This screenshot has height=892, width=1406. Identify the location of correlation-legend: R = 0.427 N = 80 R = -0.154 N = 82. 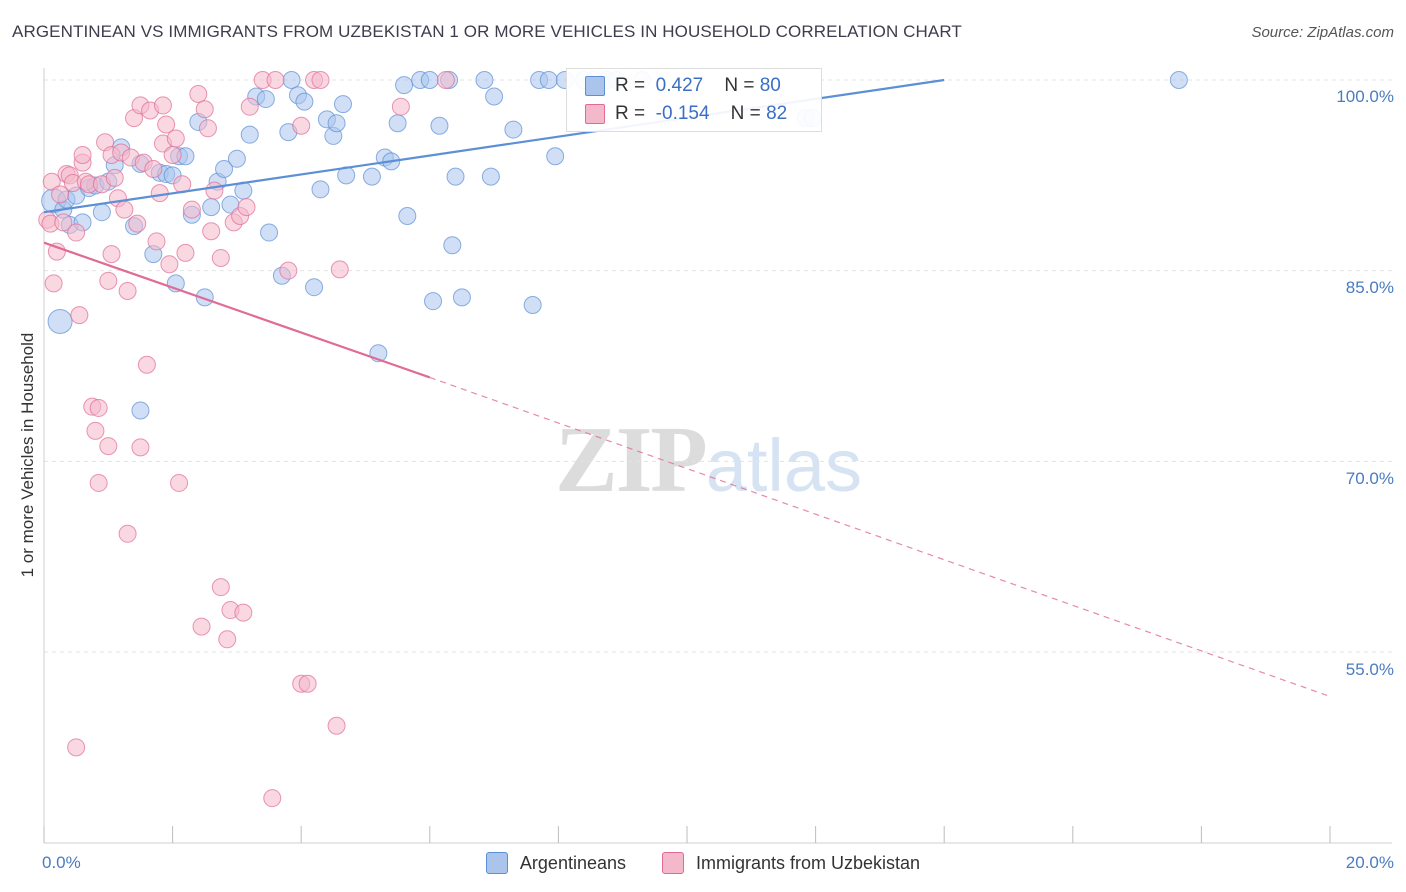
(694, 100).